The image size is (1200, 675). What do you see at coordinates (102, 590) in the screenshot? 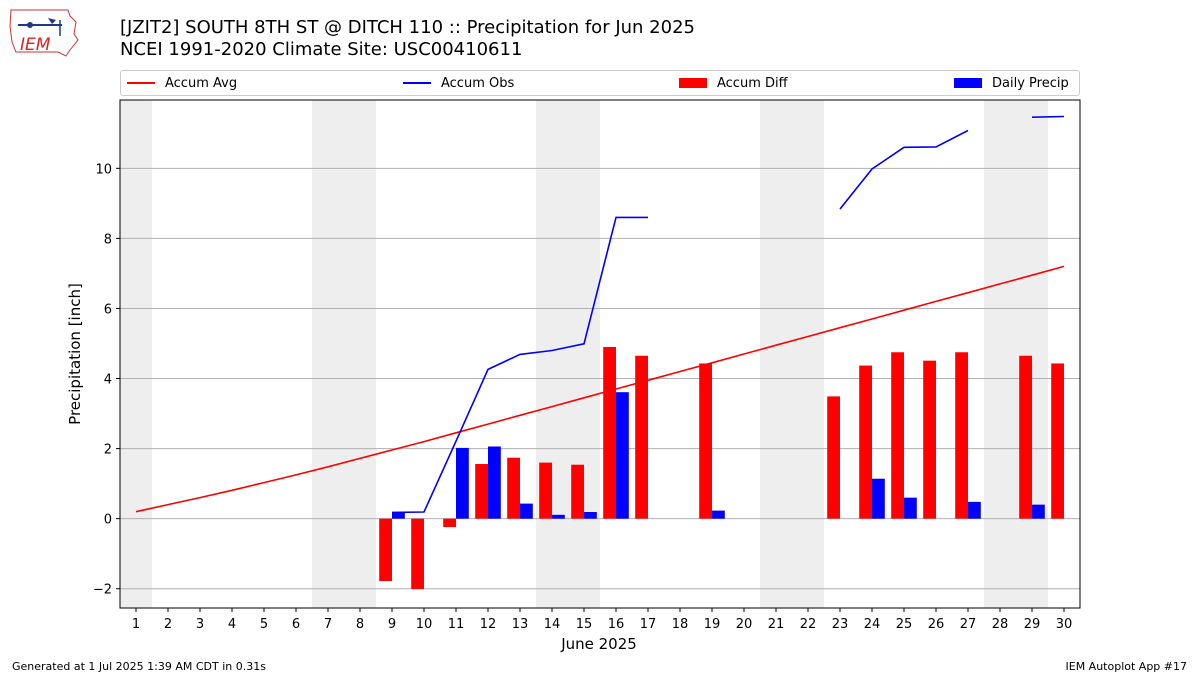
I see `y-tick-label: −2` at bounding box center [102, 590].